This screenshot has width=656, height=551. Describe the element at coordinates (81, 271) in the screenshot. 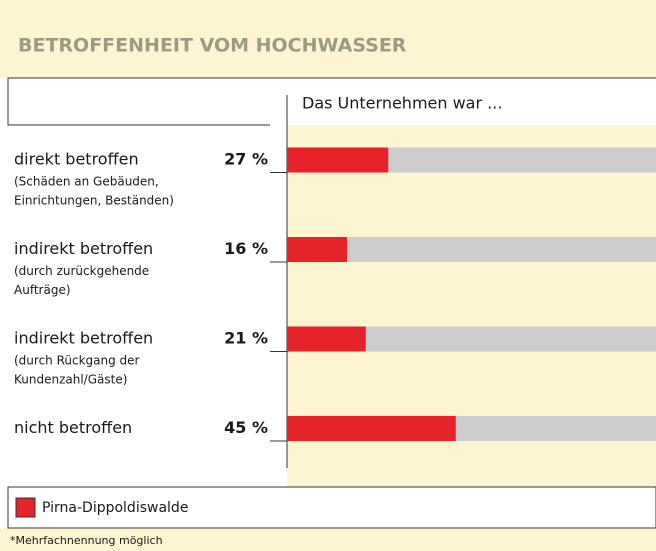

I see `category-note: (durch zurückgehende` at that location.